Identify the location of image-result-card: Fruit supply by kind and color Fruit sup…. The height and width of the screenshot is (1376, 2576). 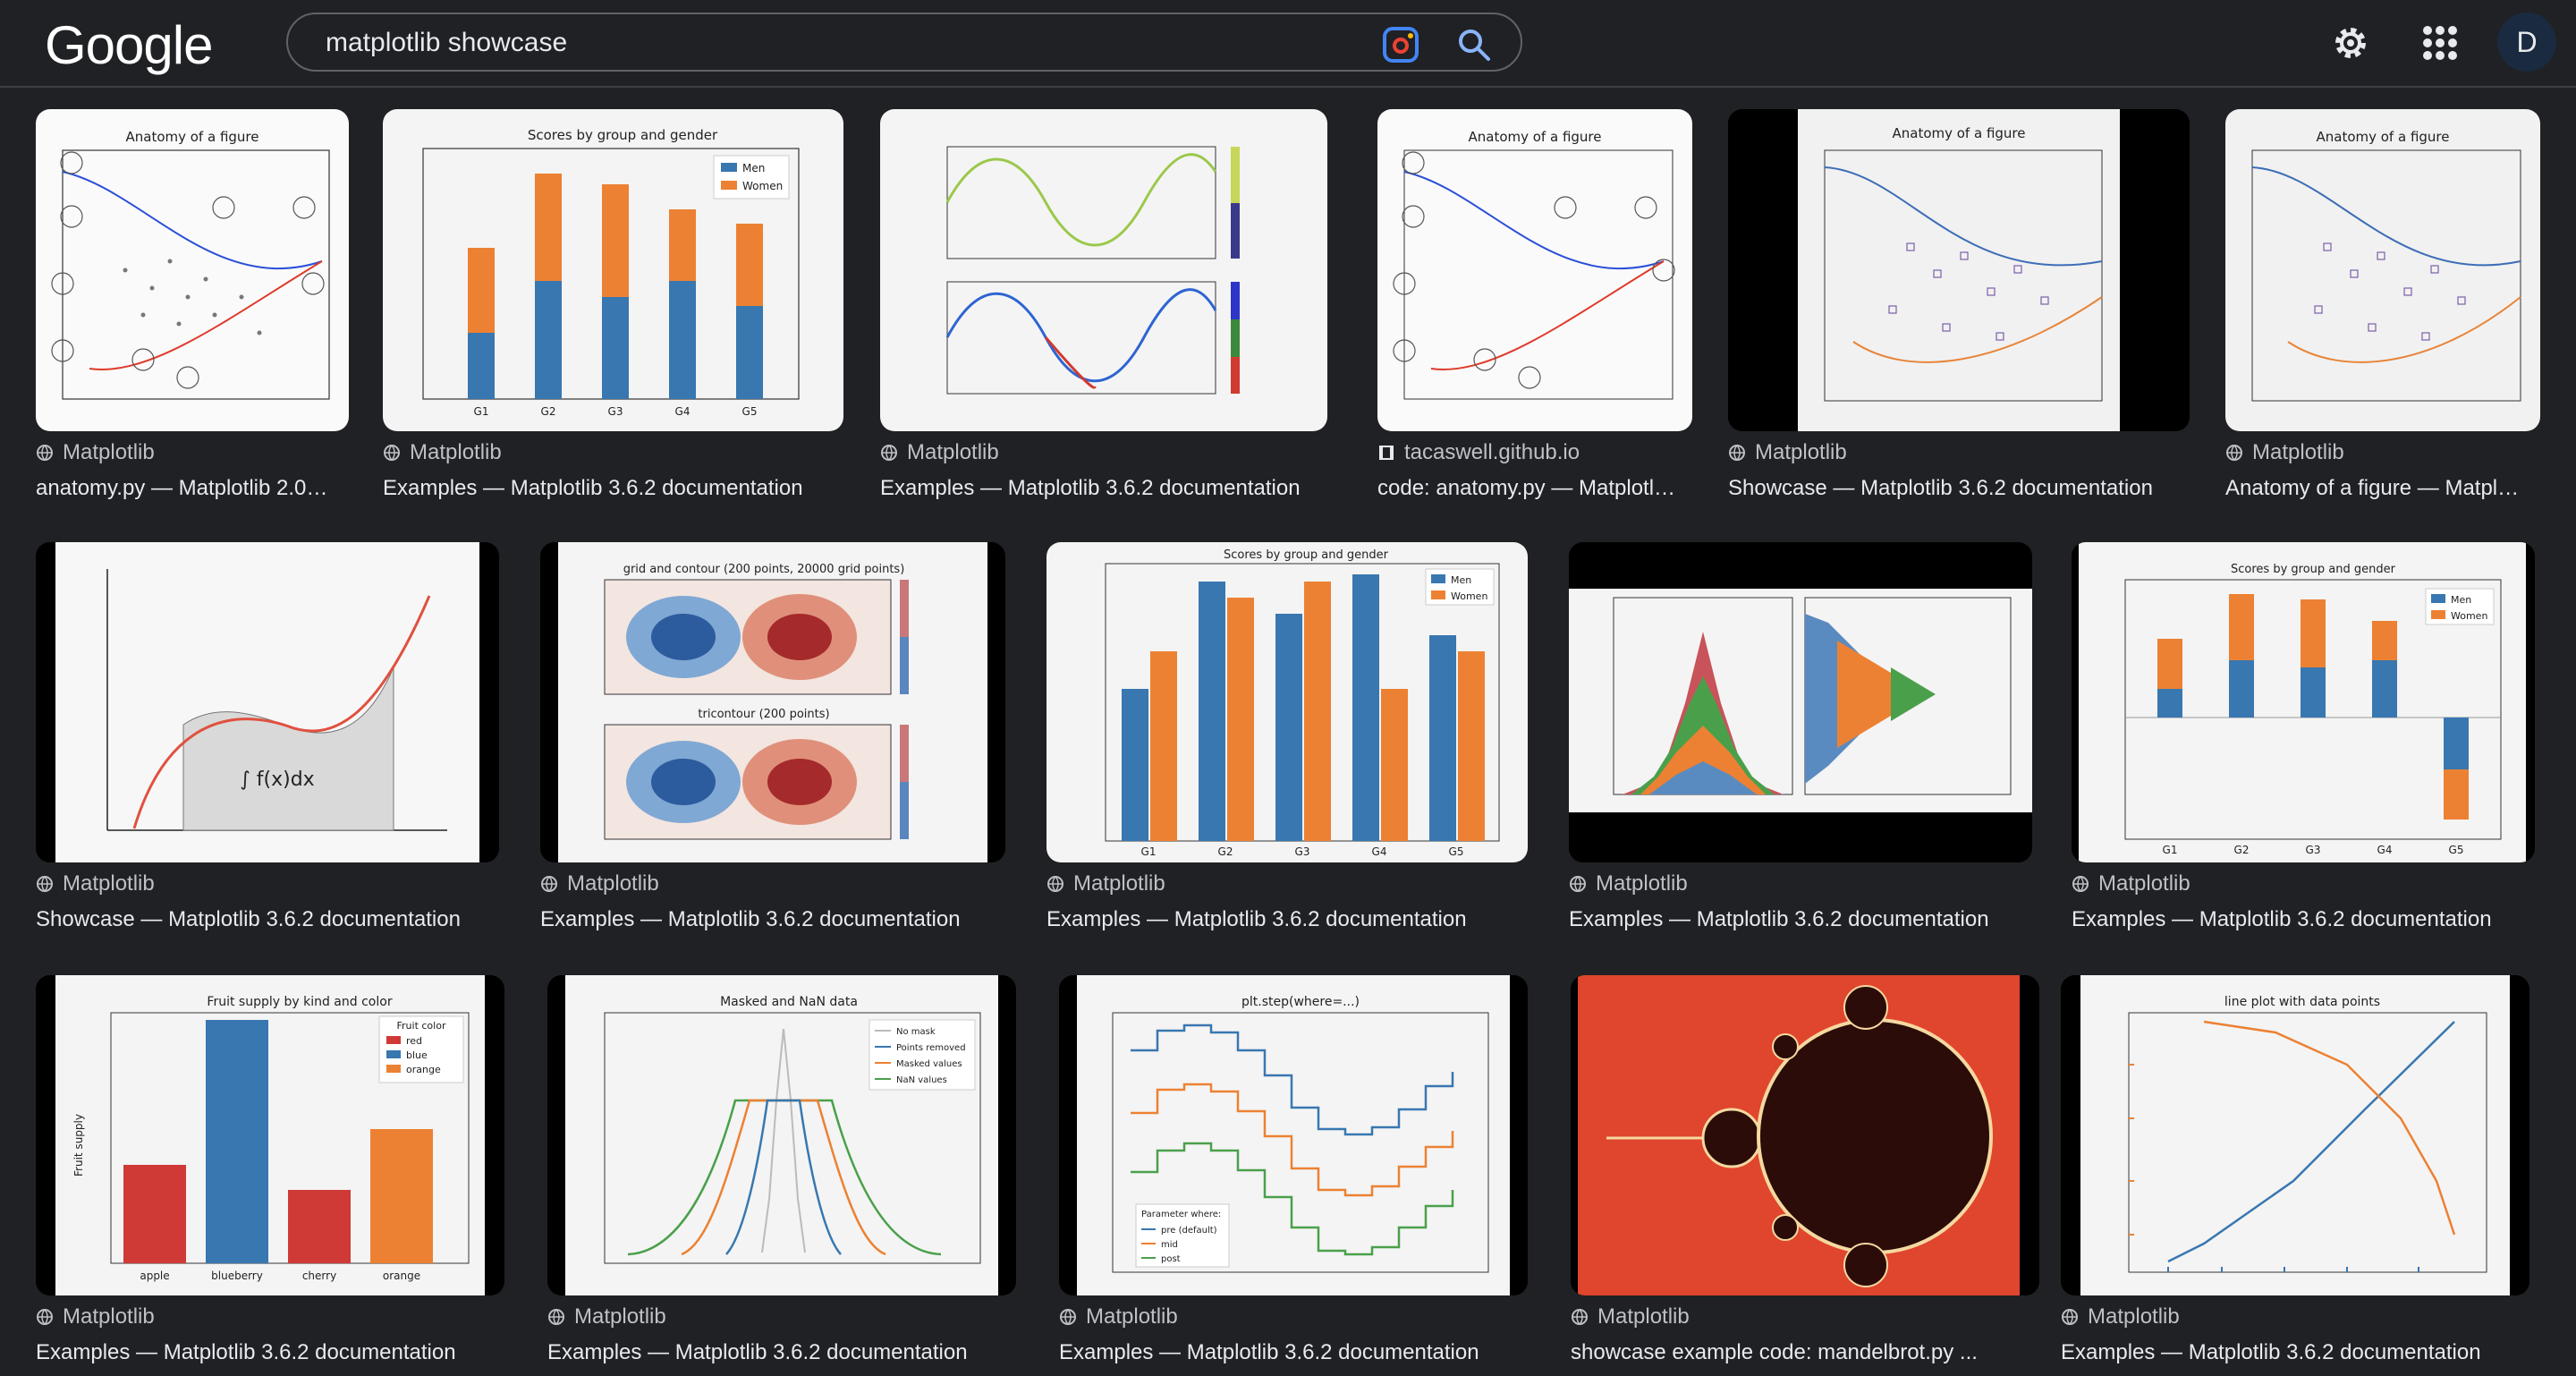
(270, 1176).